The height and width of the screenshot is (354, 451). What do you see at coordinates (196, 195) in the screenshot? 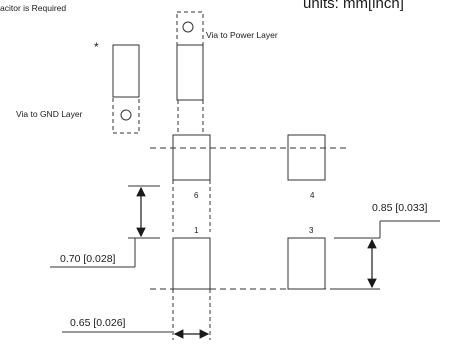
I see `pin-6-label: 6` at bounding box center [196, 195].